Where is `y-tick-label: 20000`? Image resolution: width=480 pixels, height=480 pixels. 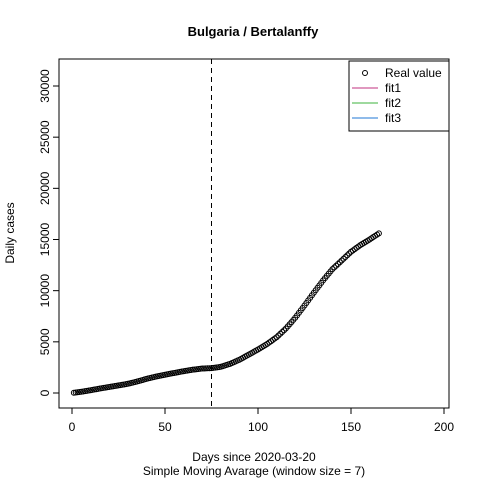 y-tick-label: 20000 is located at coordinates (45, 188).